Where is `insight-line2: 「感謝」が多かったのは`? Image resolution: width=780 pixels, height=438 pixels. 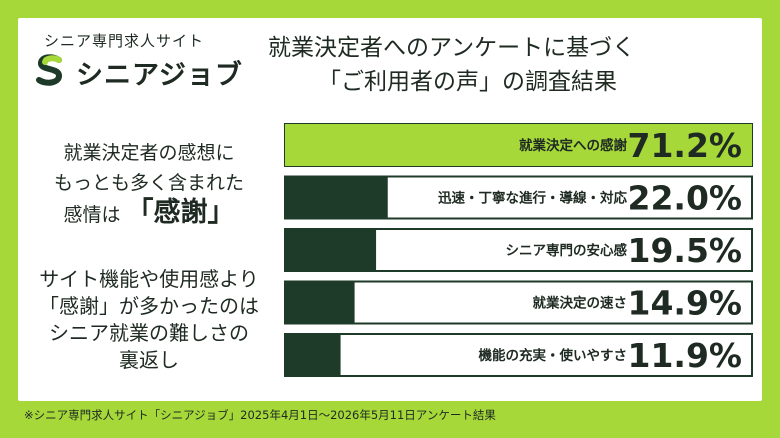
insight-line2: 「感謝」が多かったのは is located at coordinates (149, 306).